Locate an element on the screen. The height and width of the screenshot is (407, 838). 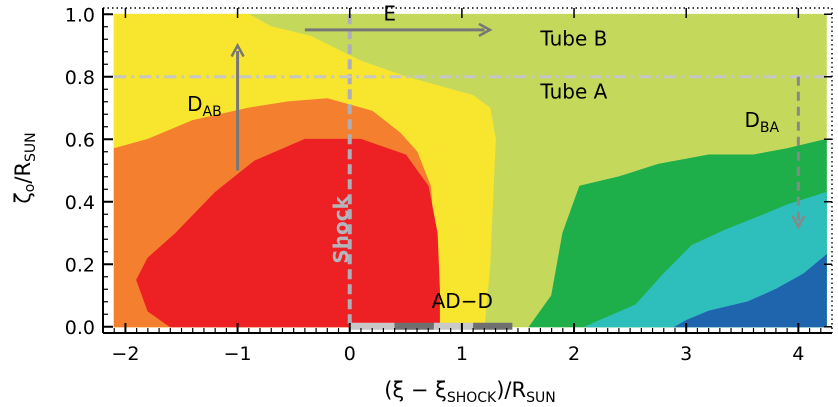
y-axis-title: ζo/RSUN is located at coordinates (25, 167).